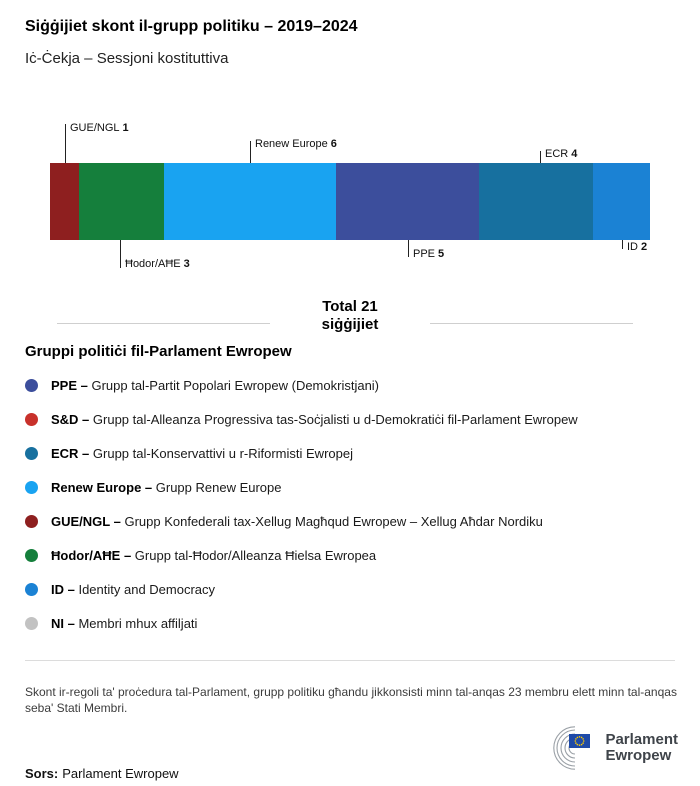 The height and width of the screenshot is (786, 700). Describe the element at coordinates (124, 623) in the screenshot. I see `legend-item-label: NI – Membri mhux affiljati` at that location.